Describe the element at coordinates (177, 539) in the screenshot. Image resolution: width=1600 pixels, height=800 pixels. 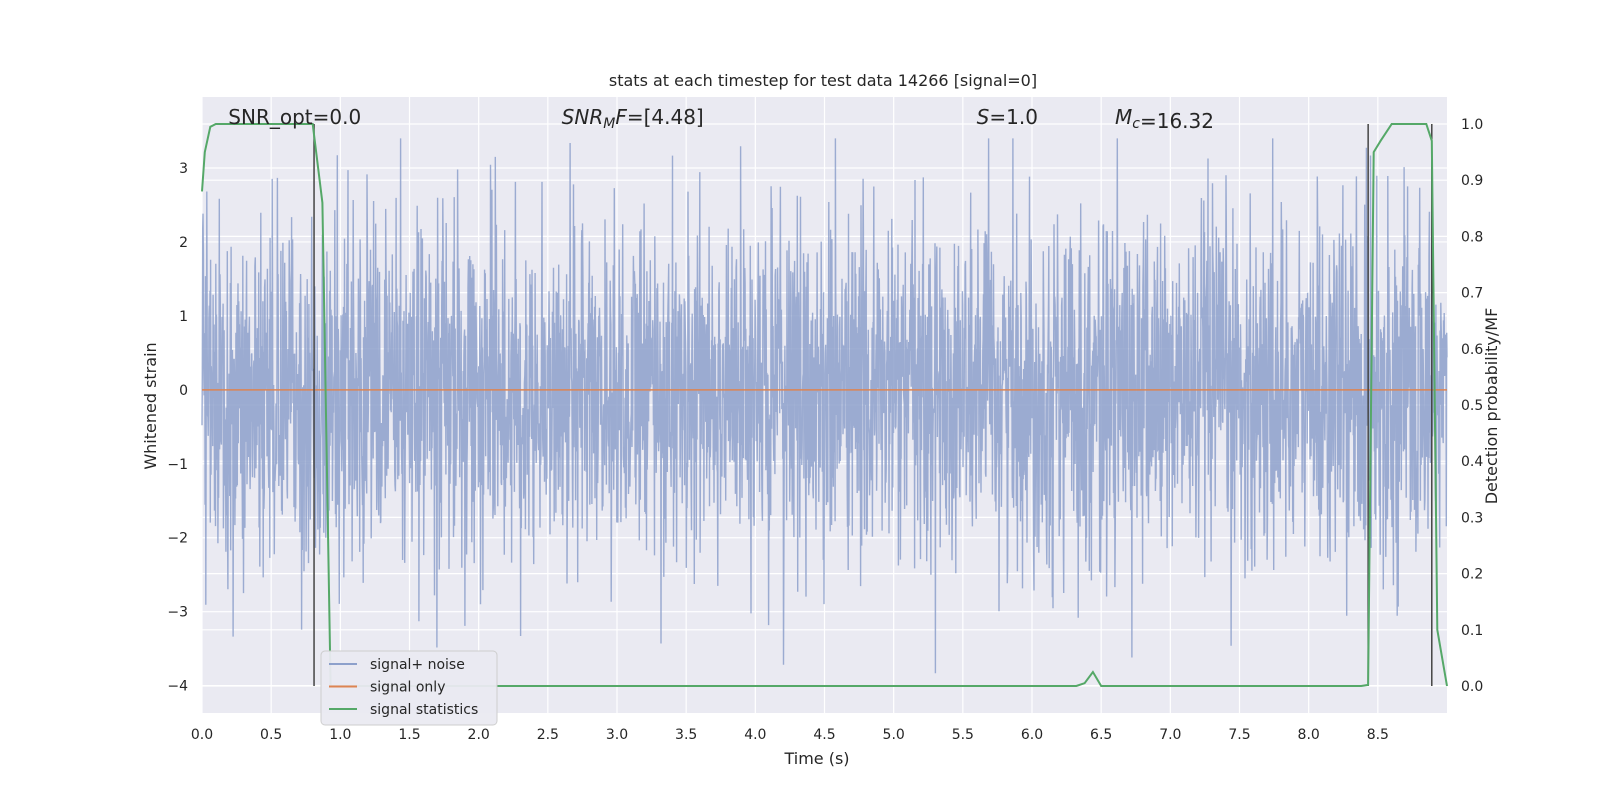
I see `y-tick-label: −2` at that location.